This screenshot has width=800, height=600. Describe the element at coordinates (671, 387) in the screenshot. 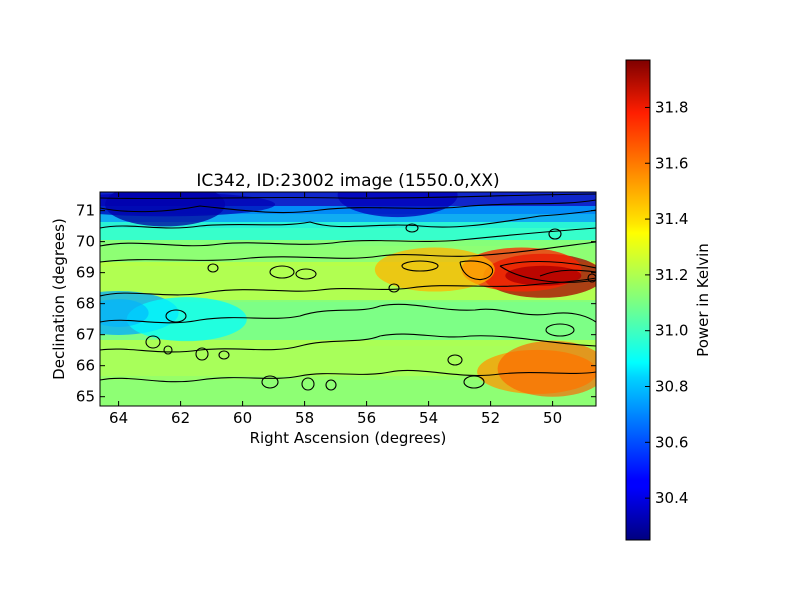

I see `colorbar-tick-label: 30.8` at that location.